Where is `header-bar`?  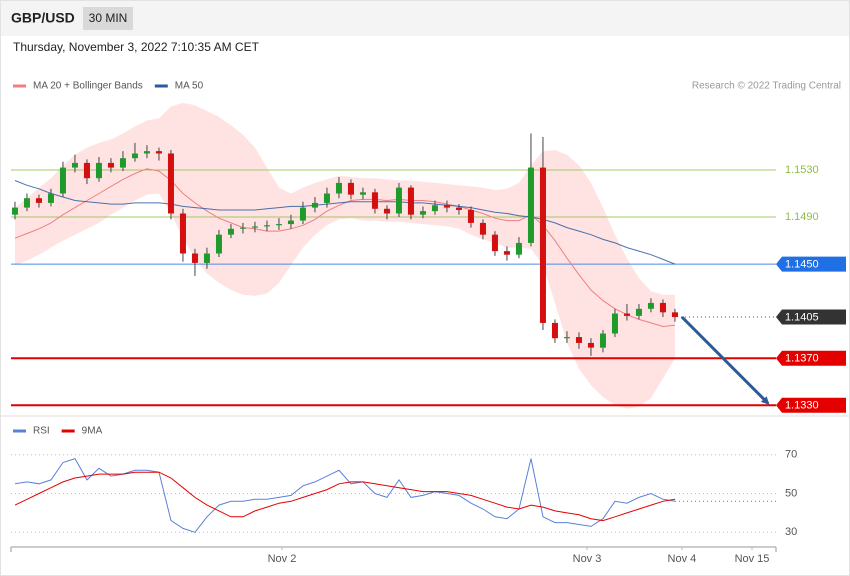 header-bar is located at coordinates (425, 18).